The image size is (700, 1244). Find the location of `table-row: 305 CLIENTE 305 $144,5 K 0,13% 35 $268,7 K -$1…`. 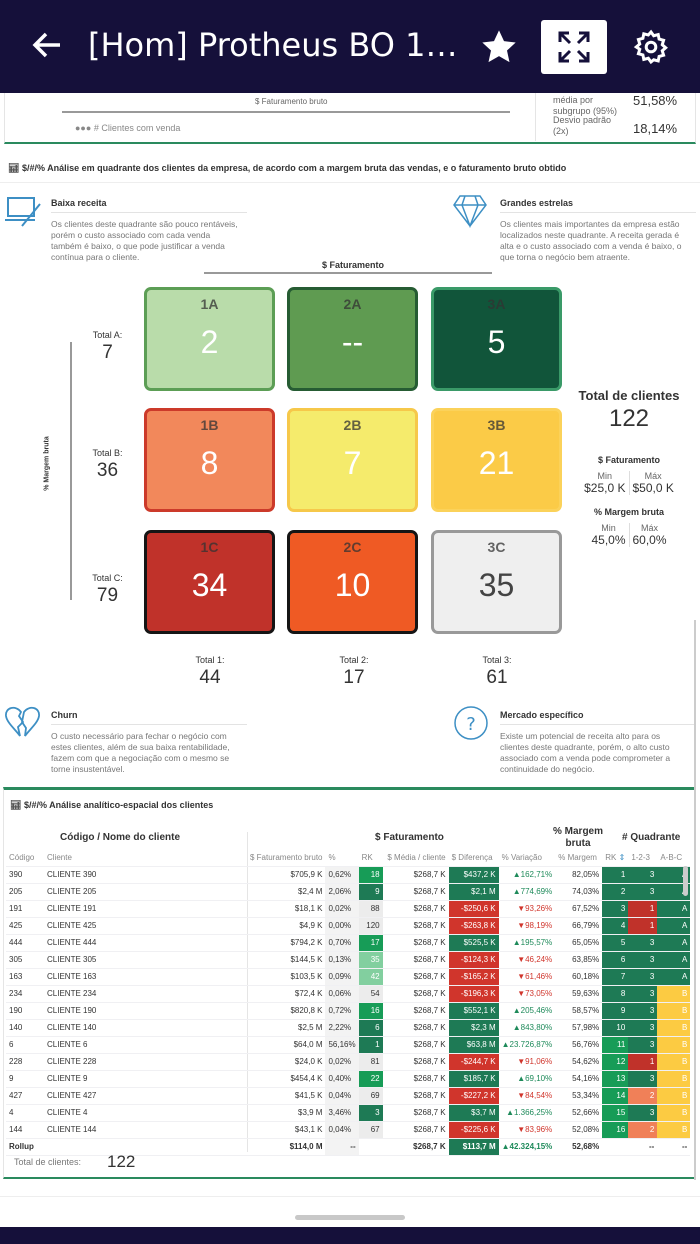

table-row: 305 CLIENTE 305 $144,5 K 0,13% 35 $268,7 K -$1… is located at coordinates (348, 960).